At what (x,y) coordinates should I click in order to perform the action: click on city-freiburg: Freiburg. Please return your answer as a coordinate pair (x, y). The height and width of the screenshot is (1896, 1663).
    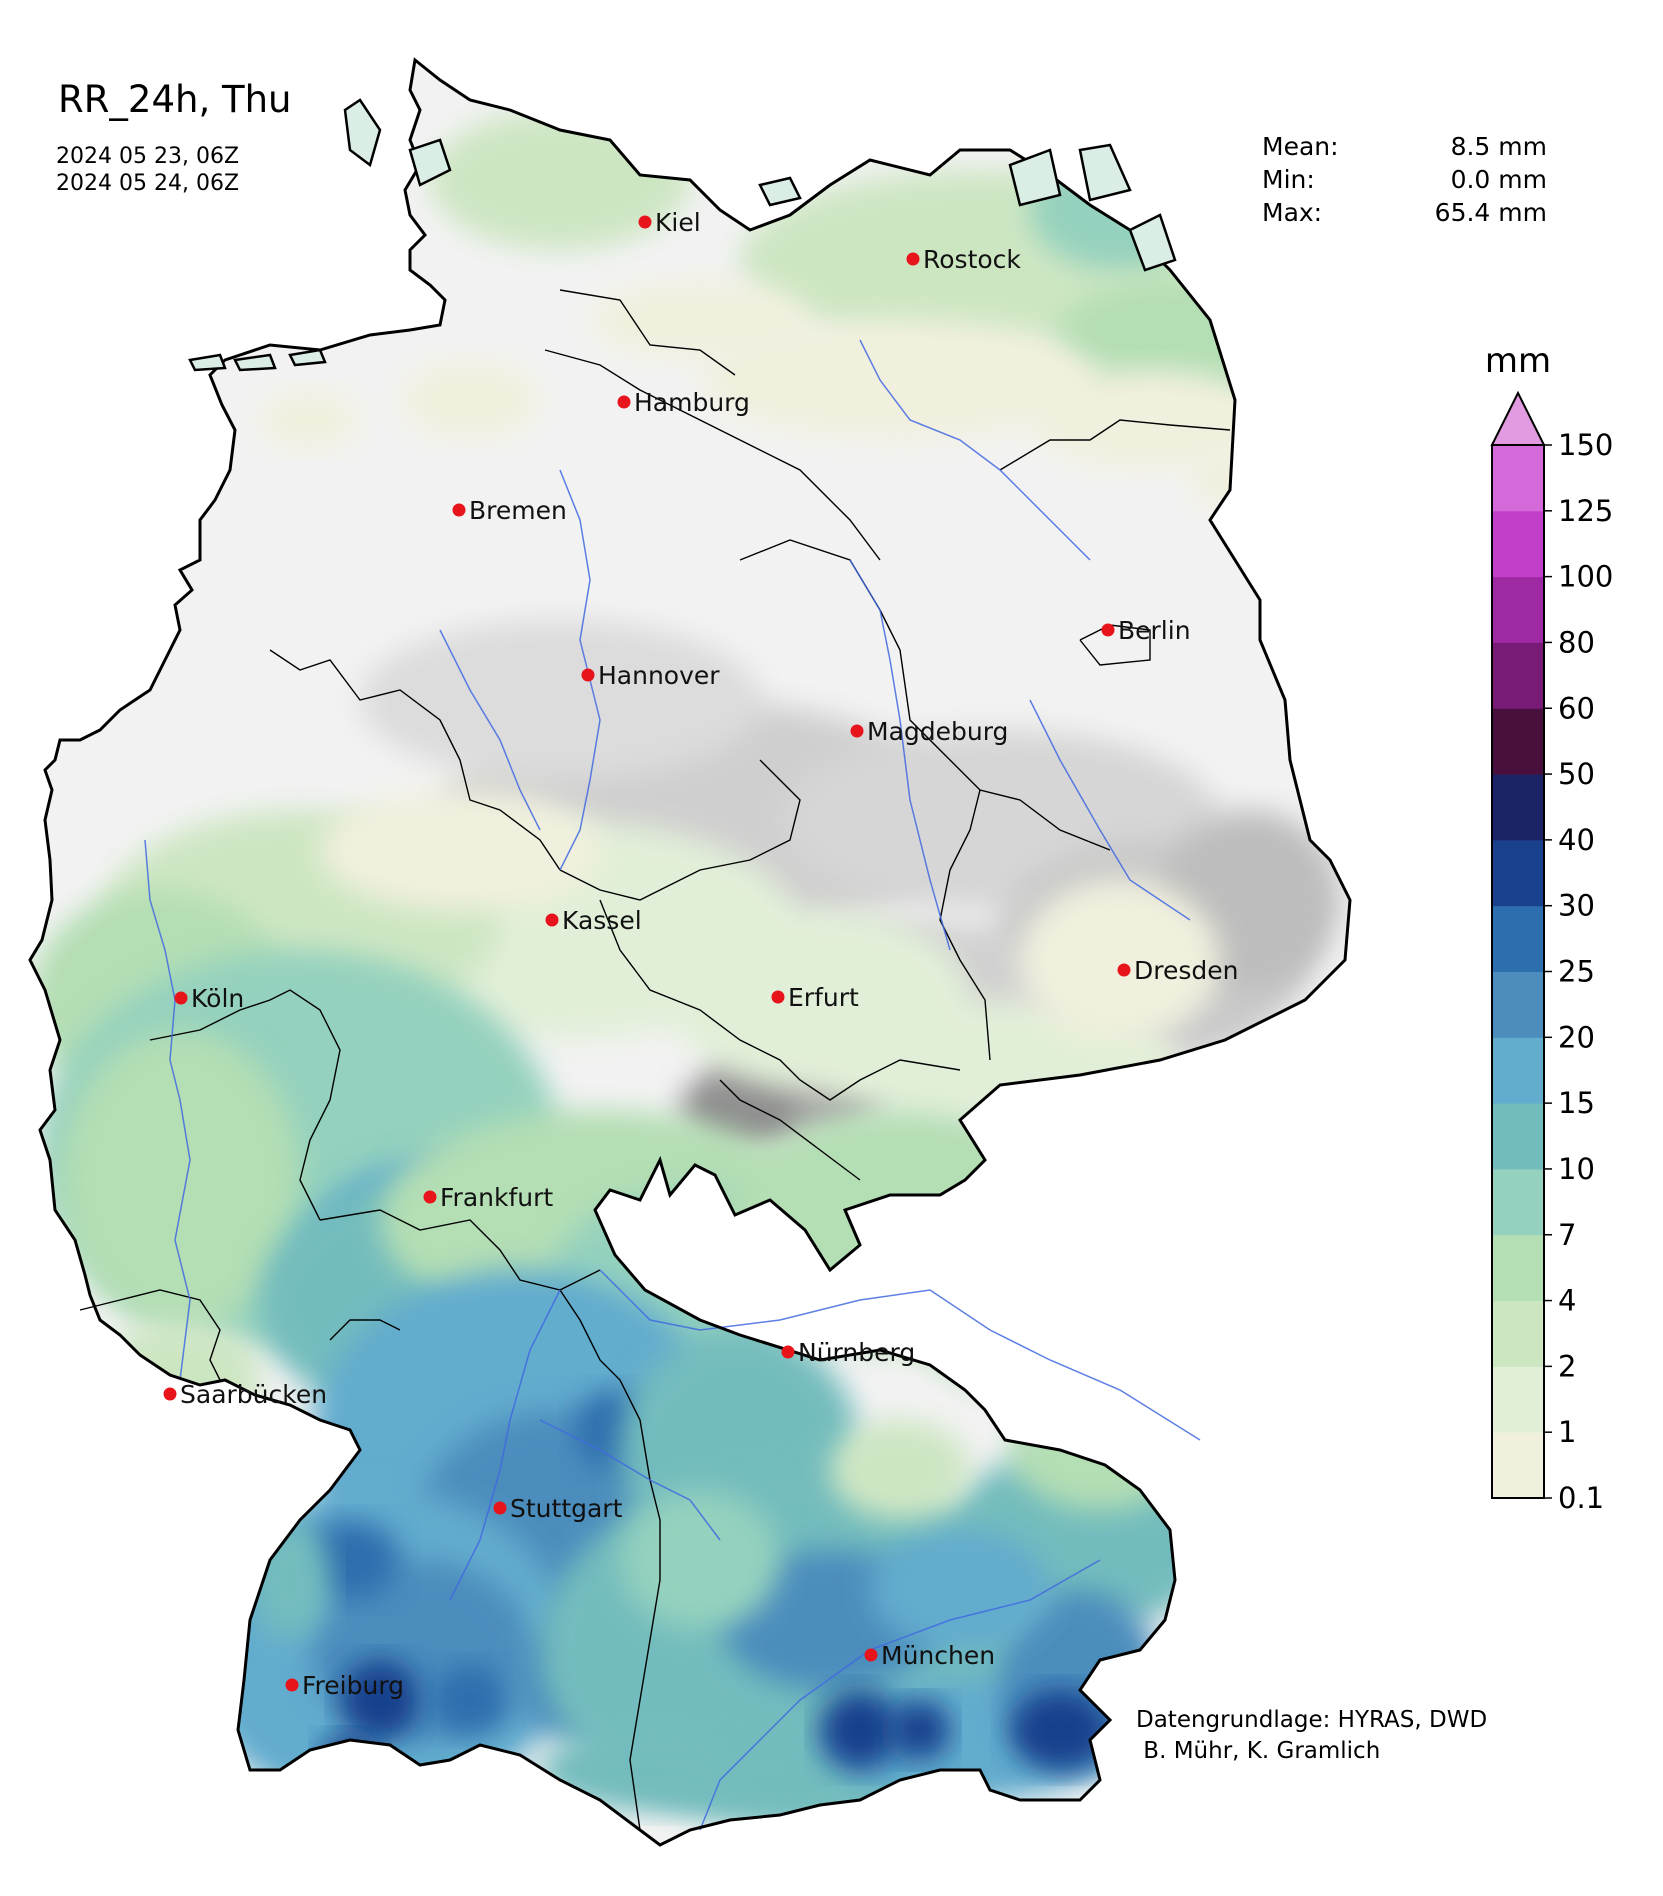
    Looking at the image, I should click on (344, 1685).